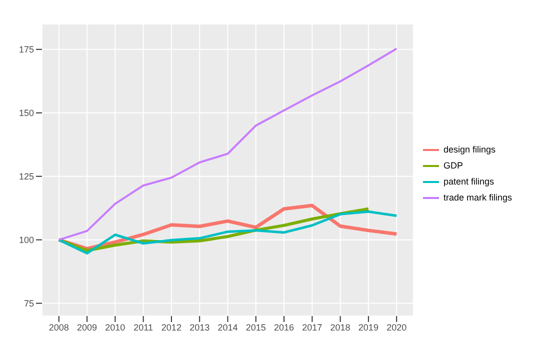  Describe the element at coordinates (340, 327) in the screenshot. I see `x-tick-label: 2018` at that location.